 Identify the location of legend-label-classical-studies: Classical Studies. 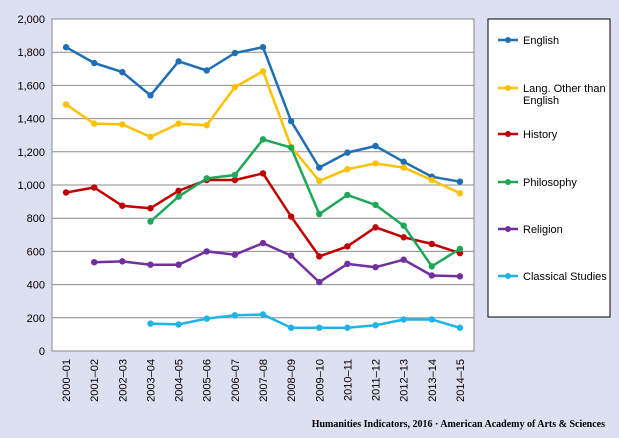
(565, 277).